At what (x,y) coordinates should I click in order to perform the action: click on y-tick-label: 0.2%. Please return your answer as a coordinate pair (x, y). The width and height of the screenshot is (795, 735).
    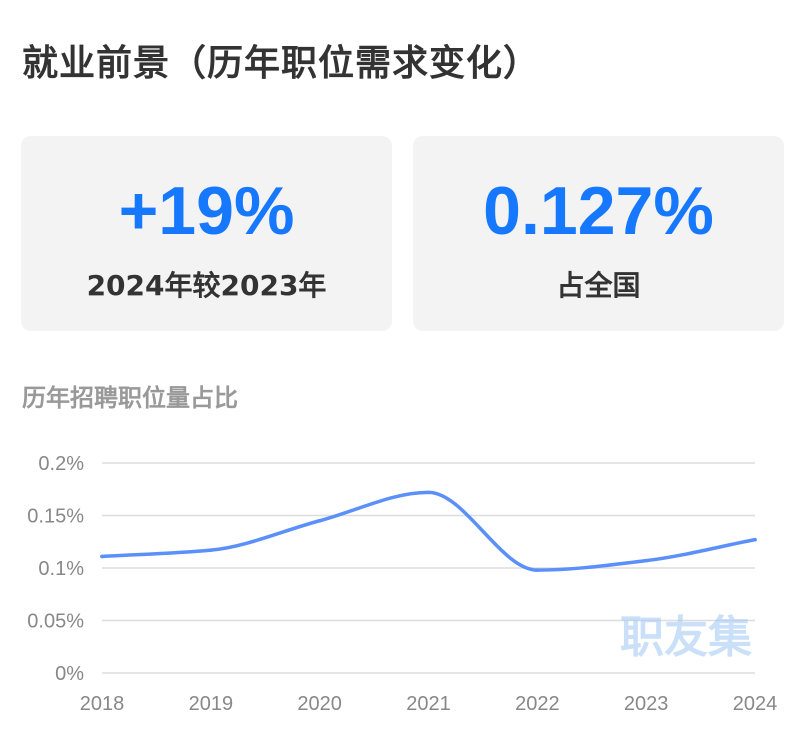
    Looking at the image, I should click on (61, 464).